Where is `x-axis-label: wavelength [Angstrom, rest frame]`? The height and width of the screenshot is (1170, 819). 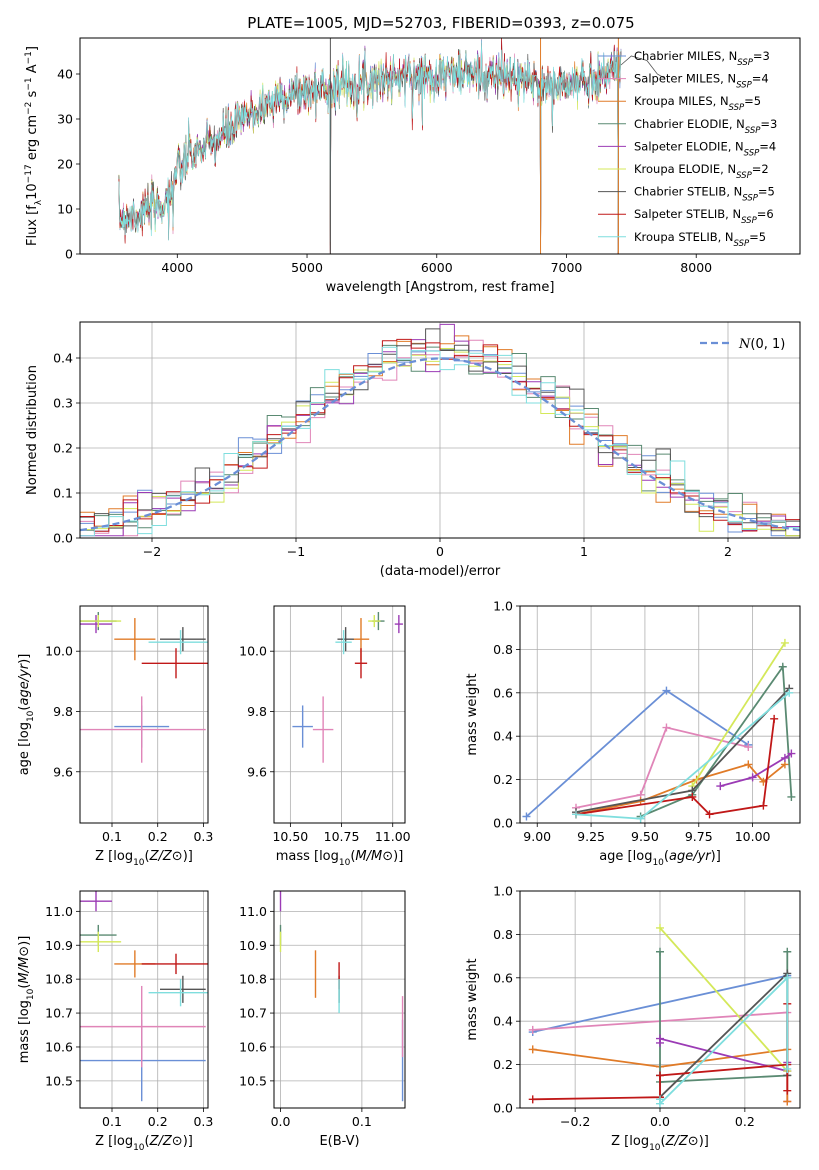 x-axis-label: wavelength [Angstrom, rest frame] is located at coordinates (440, 287).